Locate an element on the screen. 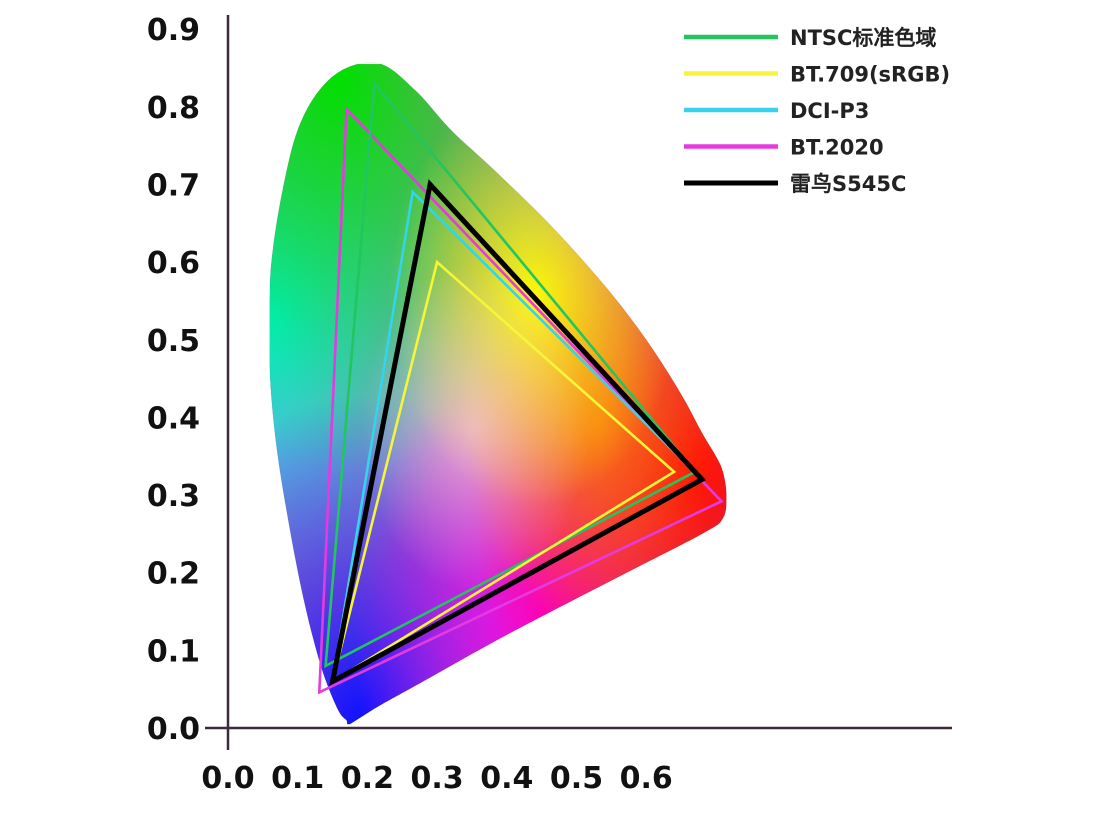 Image resolution: width=1108 pixels, height=816 pixels. legend: NTSC标准色域 BT.709(sRGB) DCI-P3 BT.2020 雷鸟S545C is located at coordinates (817, 111).